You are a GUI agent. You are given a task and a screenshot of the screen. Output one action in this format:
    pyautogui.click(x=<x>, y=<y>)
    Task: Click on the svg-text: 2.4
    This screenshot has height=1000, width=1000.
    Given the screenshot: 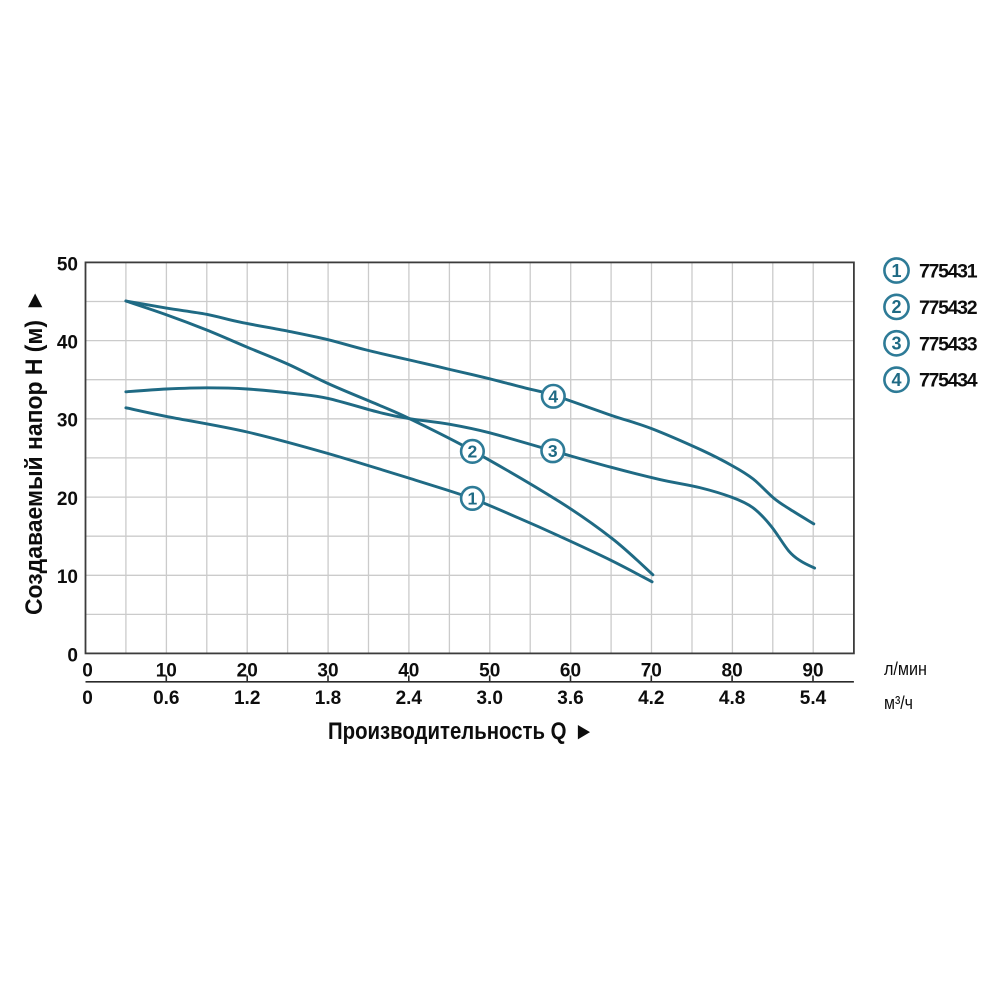 What is the action you would take?
    pyautogui.click(x=409, y=698)
    